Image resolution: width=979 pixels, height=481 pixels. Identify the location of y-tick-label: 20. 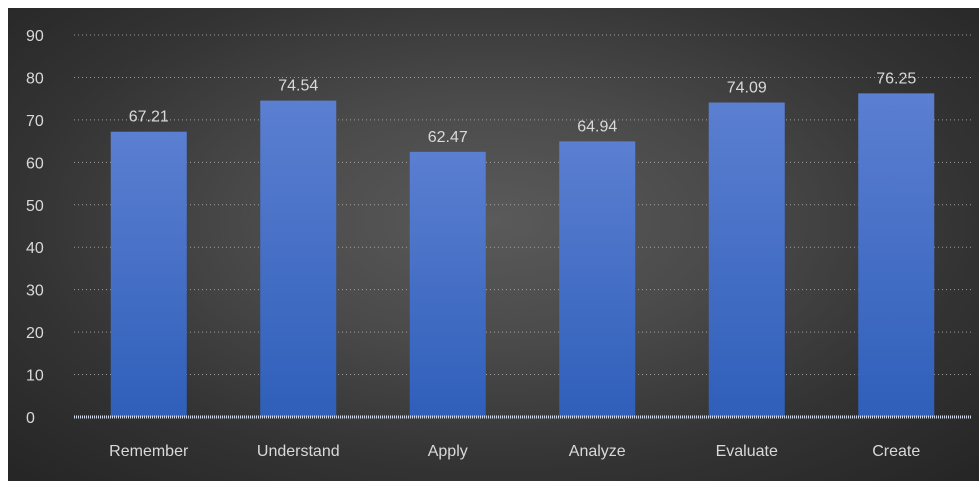
(35, 333).